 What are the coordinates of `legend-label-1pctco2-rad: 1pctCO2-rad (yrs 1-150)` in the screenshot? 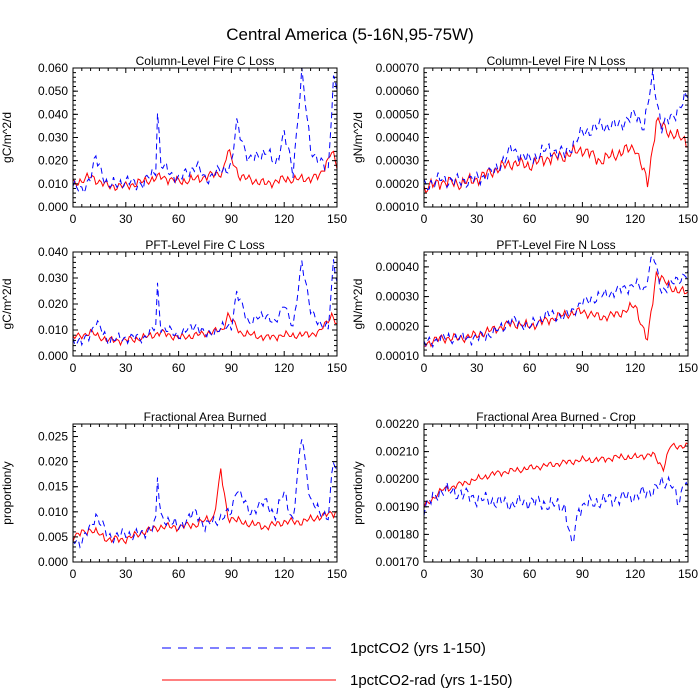 It's located at (431, 680).